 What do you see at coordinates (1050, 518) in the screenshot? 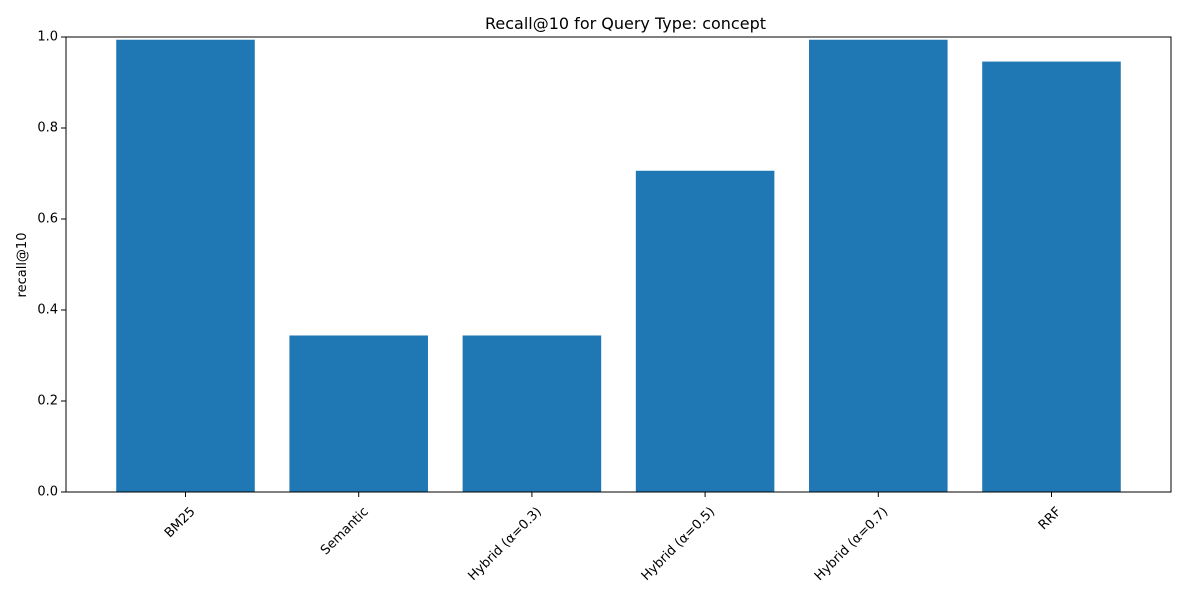
I see `x-tick-label: RRF` at bounding box center [1050, 518].